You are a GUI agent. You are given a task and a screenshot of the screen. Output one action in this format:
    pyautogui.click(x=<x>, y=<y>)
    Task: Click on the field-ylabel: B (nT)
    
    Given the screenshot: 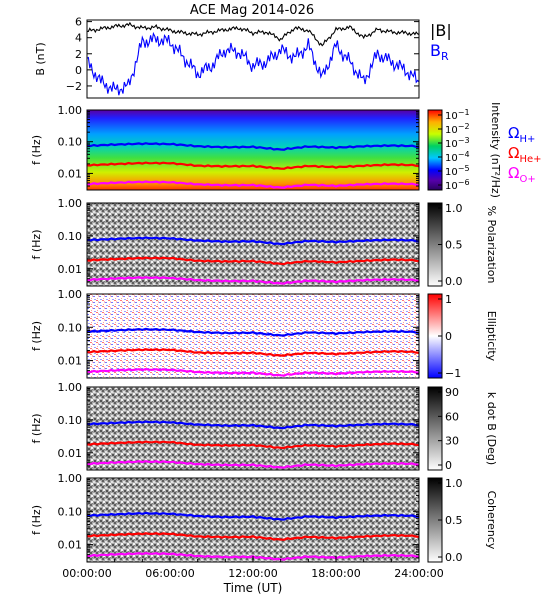 What is the action you would take?
    pyautogui.click(x=40, y=58)
    